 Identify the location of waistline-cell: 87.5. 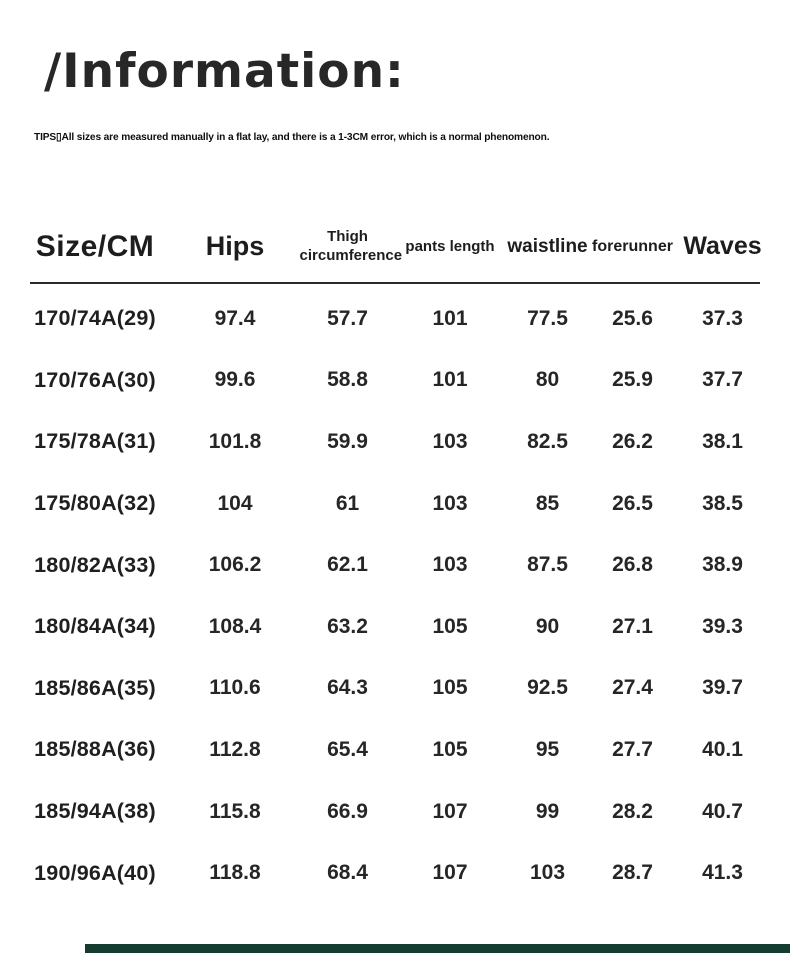
(547, 565).